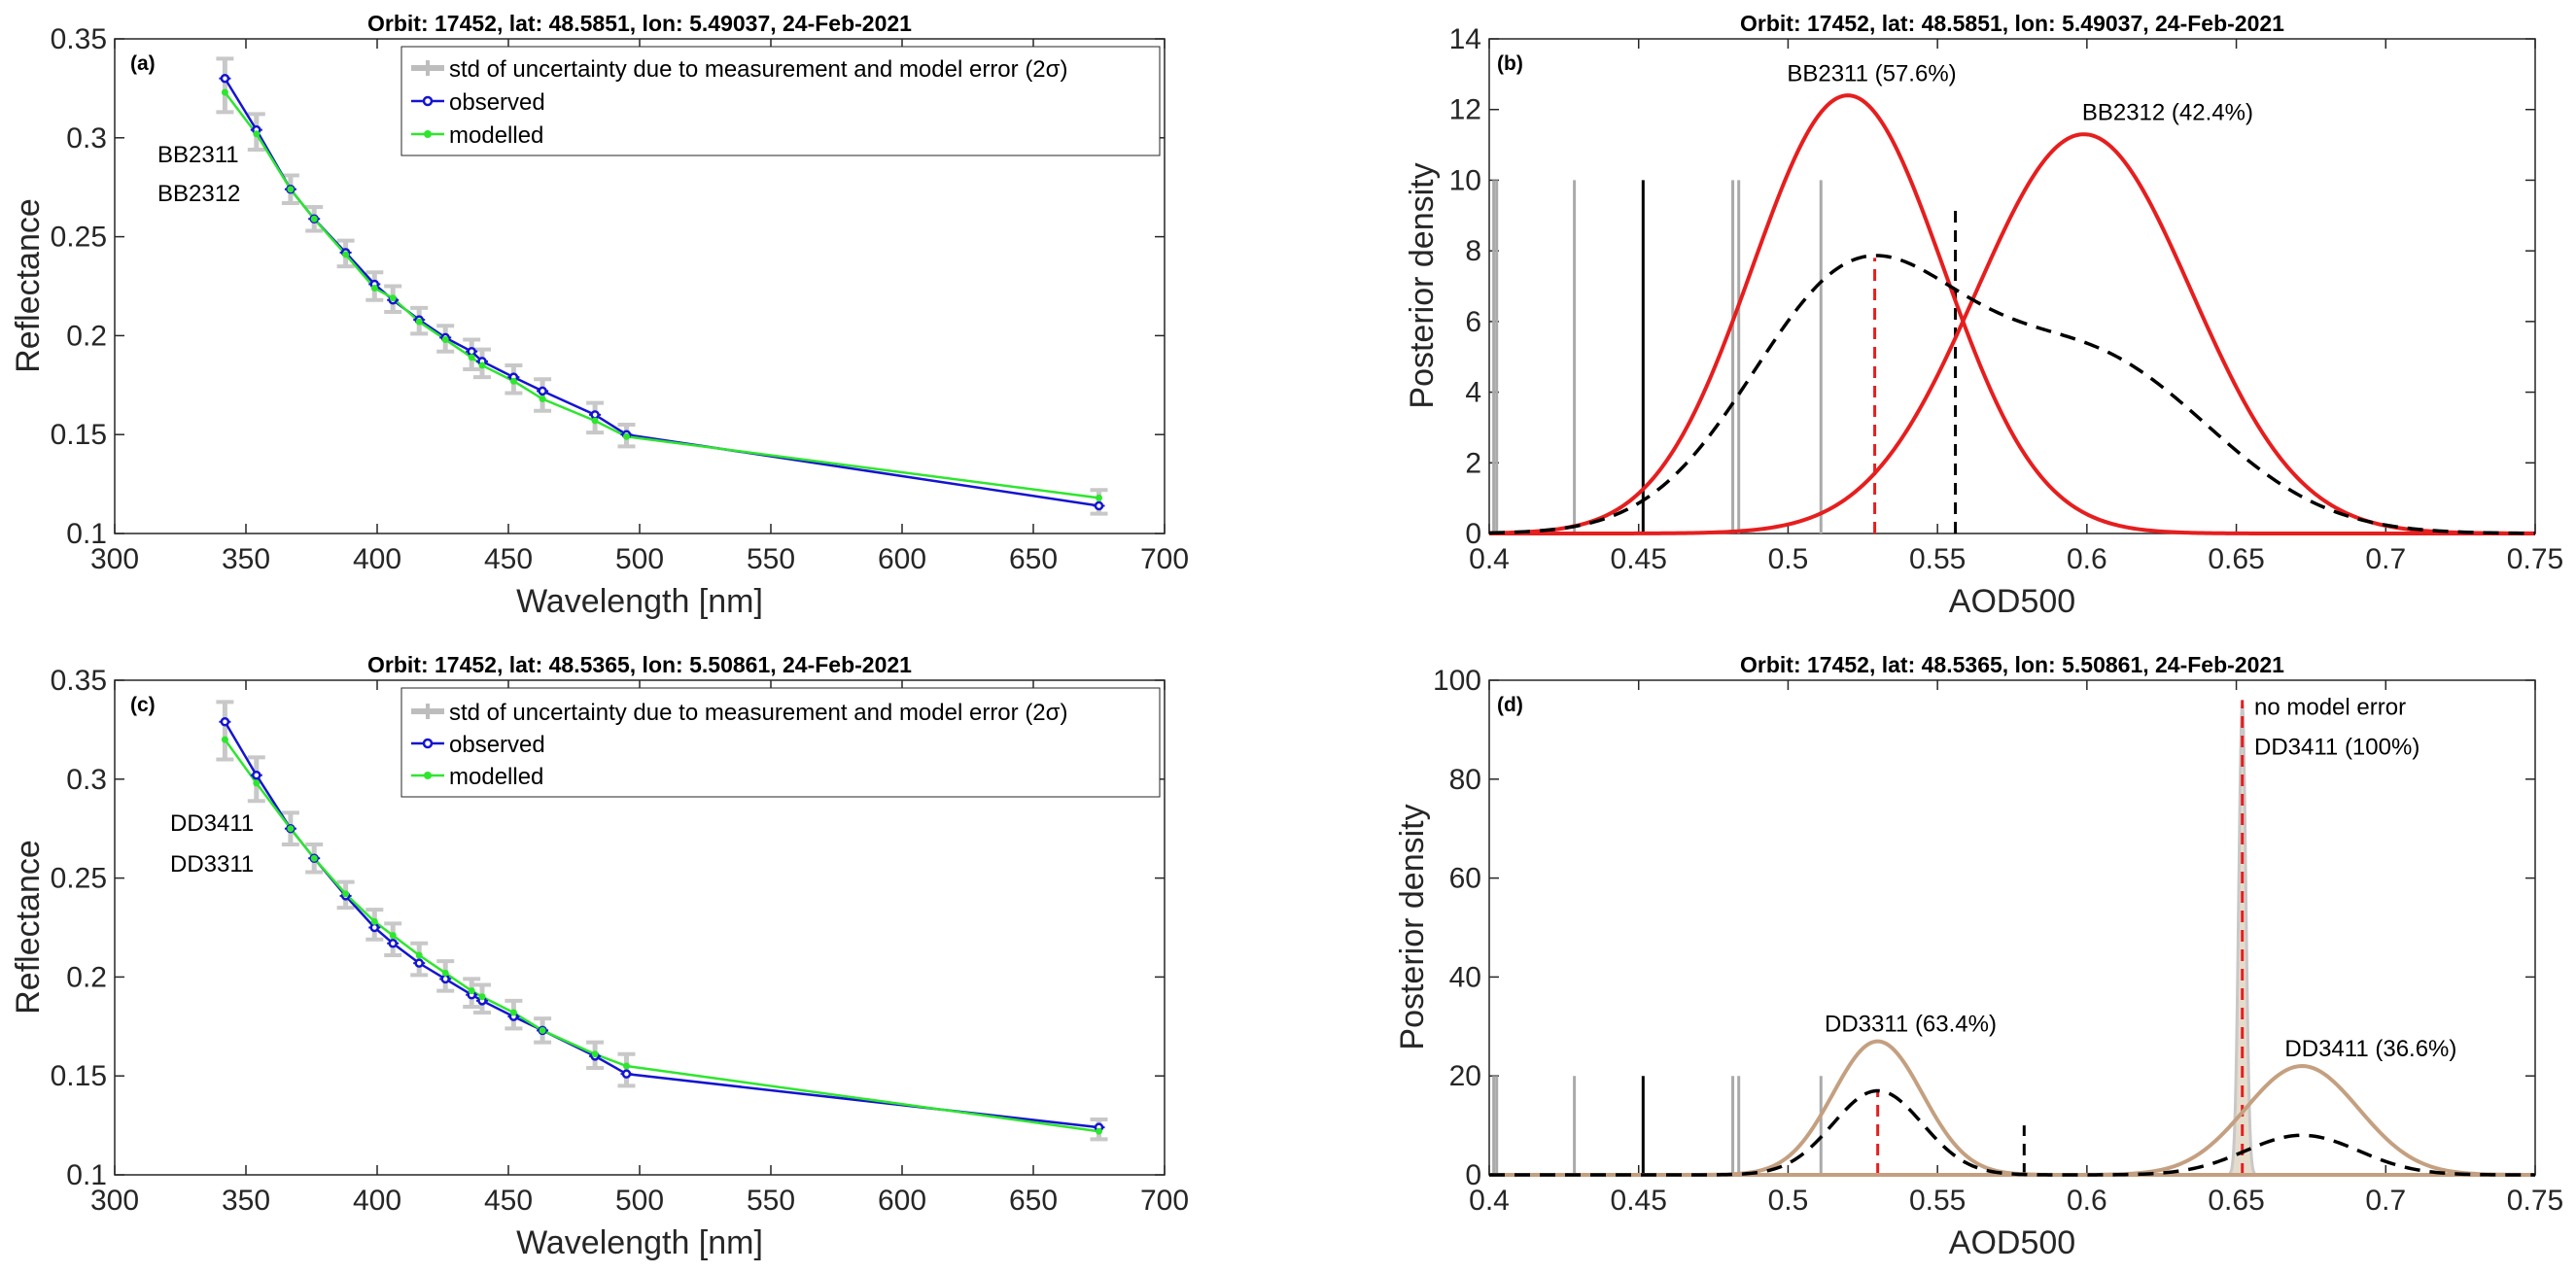 This screenshot has height=1273, width=2576. What do you see at coordinates (1422, 285) in the screenshot?
I see `y-axis-label: Posterior density` at bounding box center [1422, 285].